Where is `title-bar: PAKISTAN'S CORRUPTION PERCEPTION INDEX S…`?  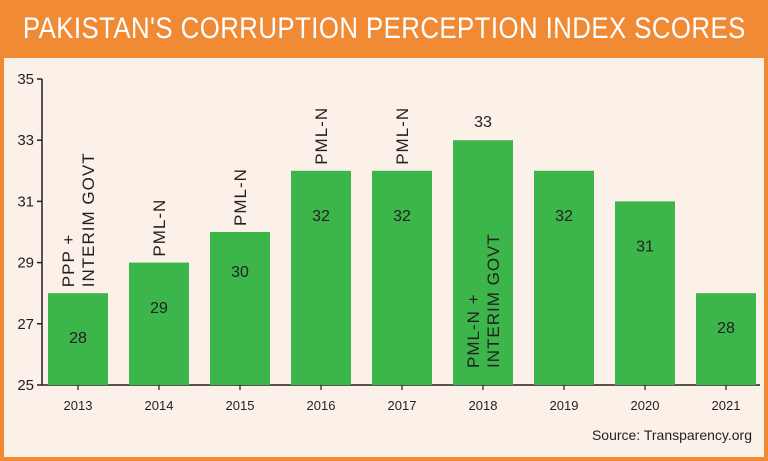
title-bar: PAKISTAN'S CORRUPTION PERCEPTION INDEX S… is located at coordinates (384, 29).